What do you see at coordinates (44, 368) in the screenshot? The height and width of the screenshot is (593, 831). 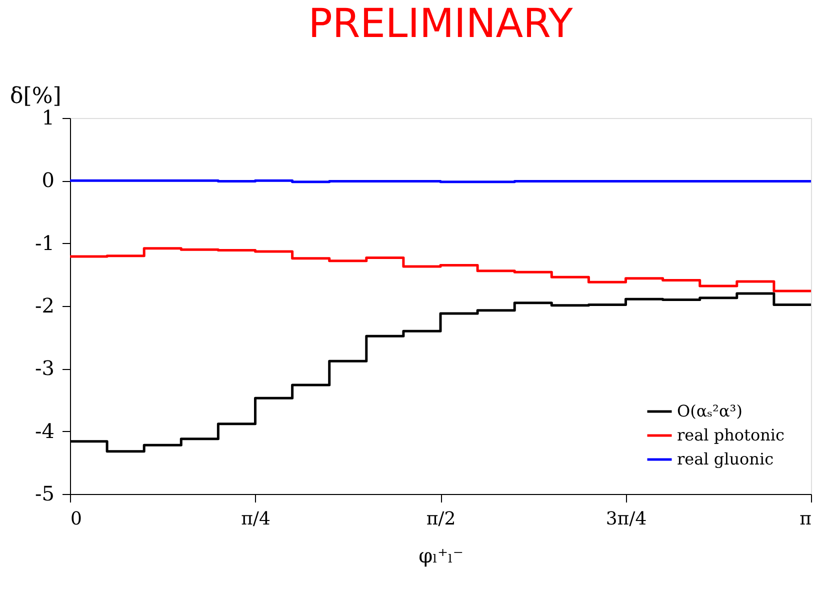 I see `y-tick-label: -3` at bounding box center [44, 368].